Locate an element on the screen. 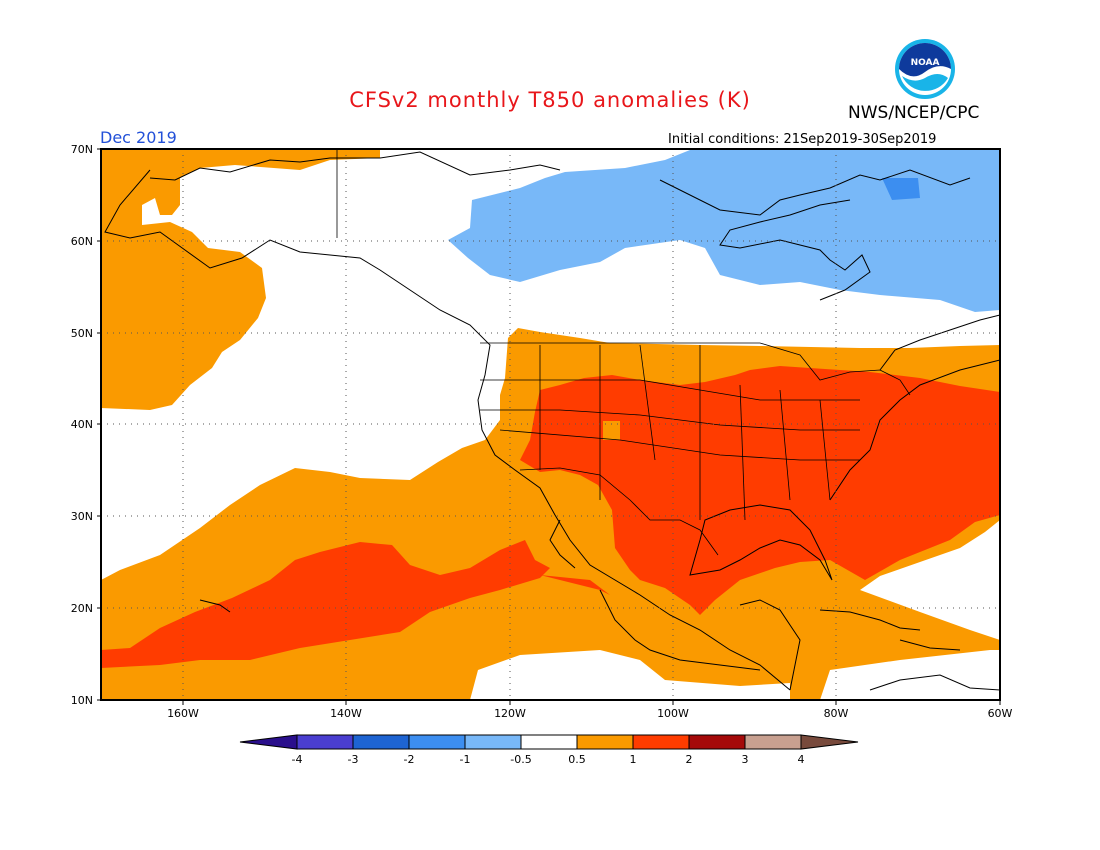 The width and height of the screenshot is (1100, 850). lat-label: 40N is located at coordinates (82, 424).